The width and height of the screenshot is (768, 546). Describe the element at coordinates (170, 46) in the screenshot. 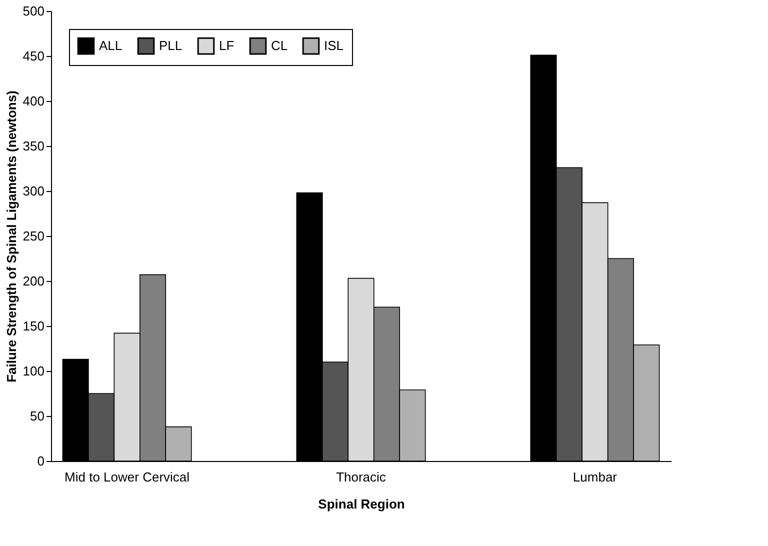

I see `legend-label: PLL` at that location.